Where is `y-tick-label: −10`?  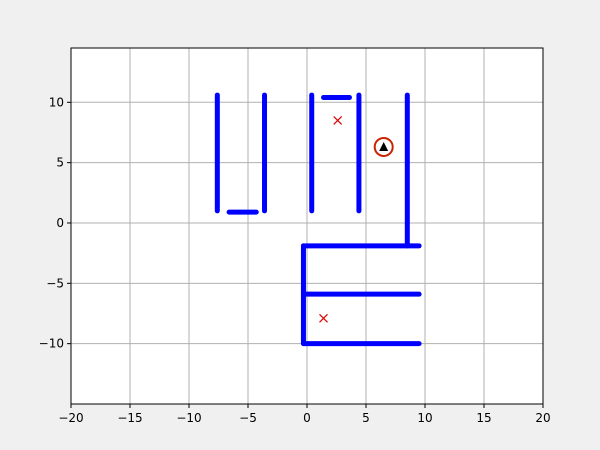
y-tick-label: −10 is located at coordinates (51, 344).